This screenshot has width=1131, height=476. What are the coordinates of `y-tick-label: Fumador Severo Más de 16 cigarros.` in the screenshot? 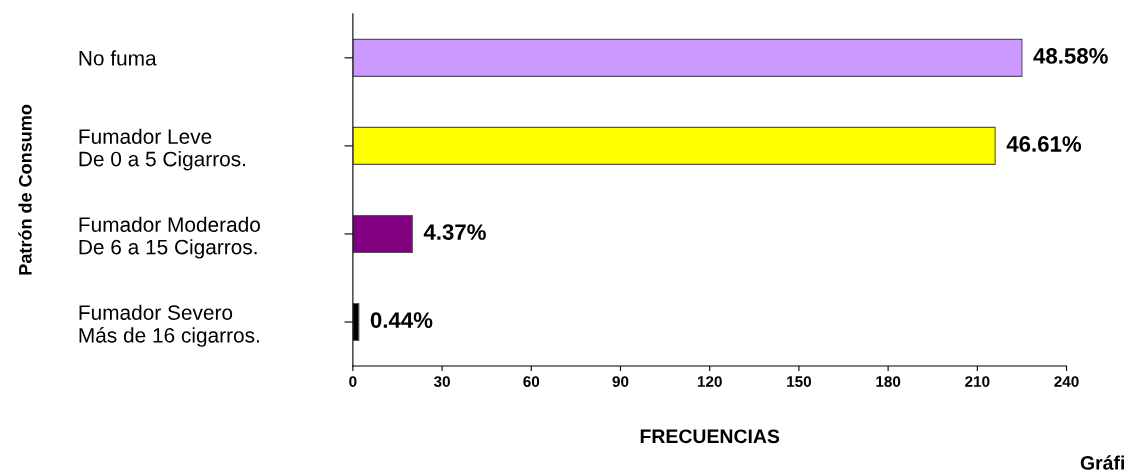 It's located at (169, 325).